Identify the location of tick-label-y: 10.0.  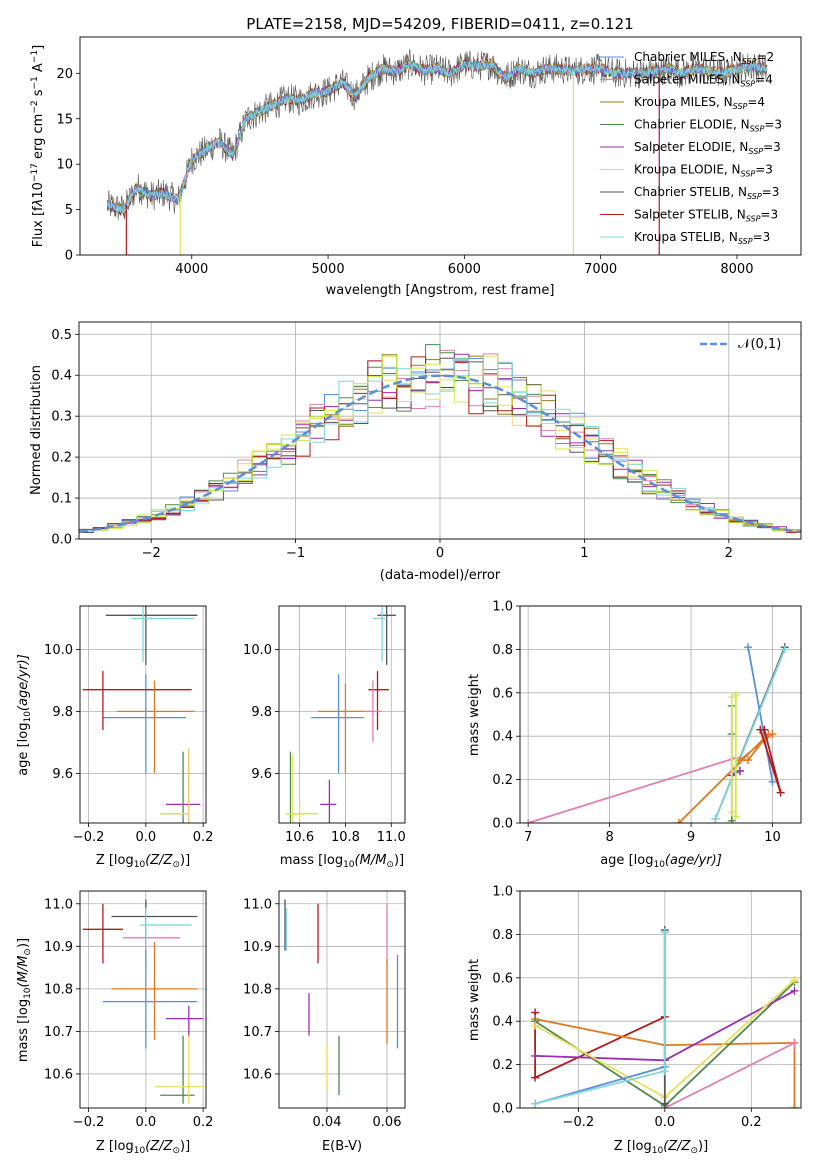
(58, 650).